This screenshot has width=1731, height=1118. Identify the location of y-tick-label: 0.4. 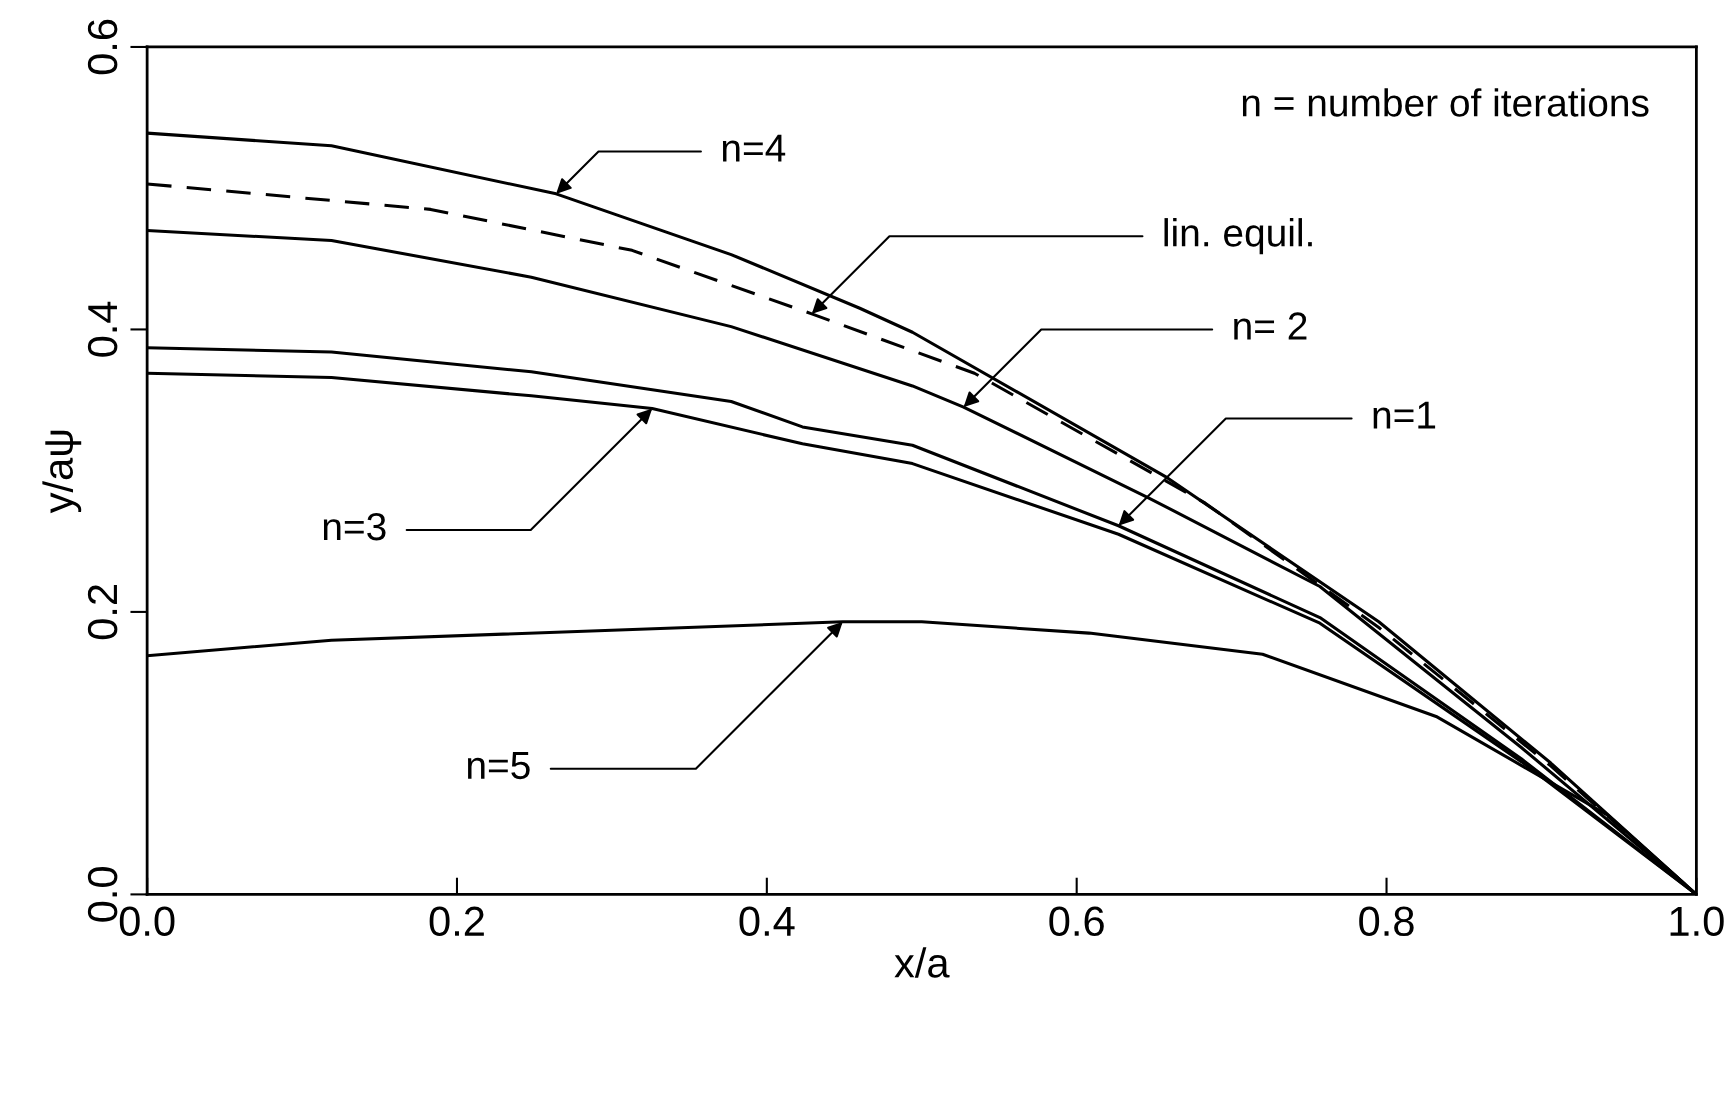
(102, 329).